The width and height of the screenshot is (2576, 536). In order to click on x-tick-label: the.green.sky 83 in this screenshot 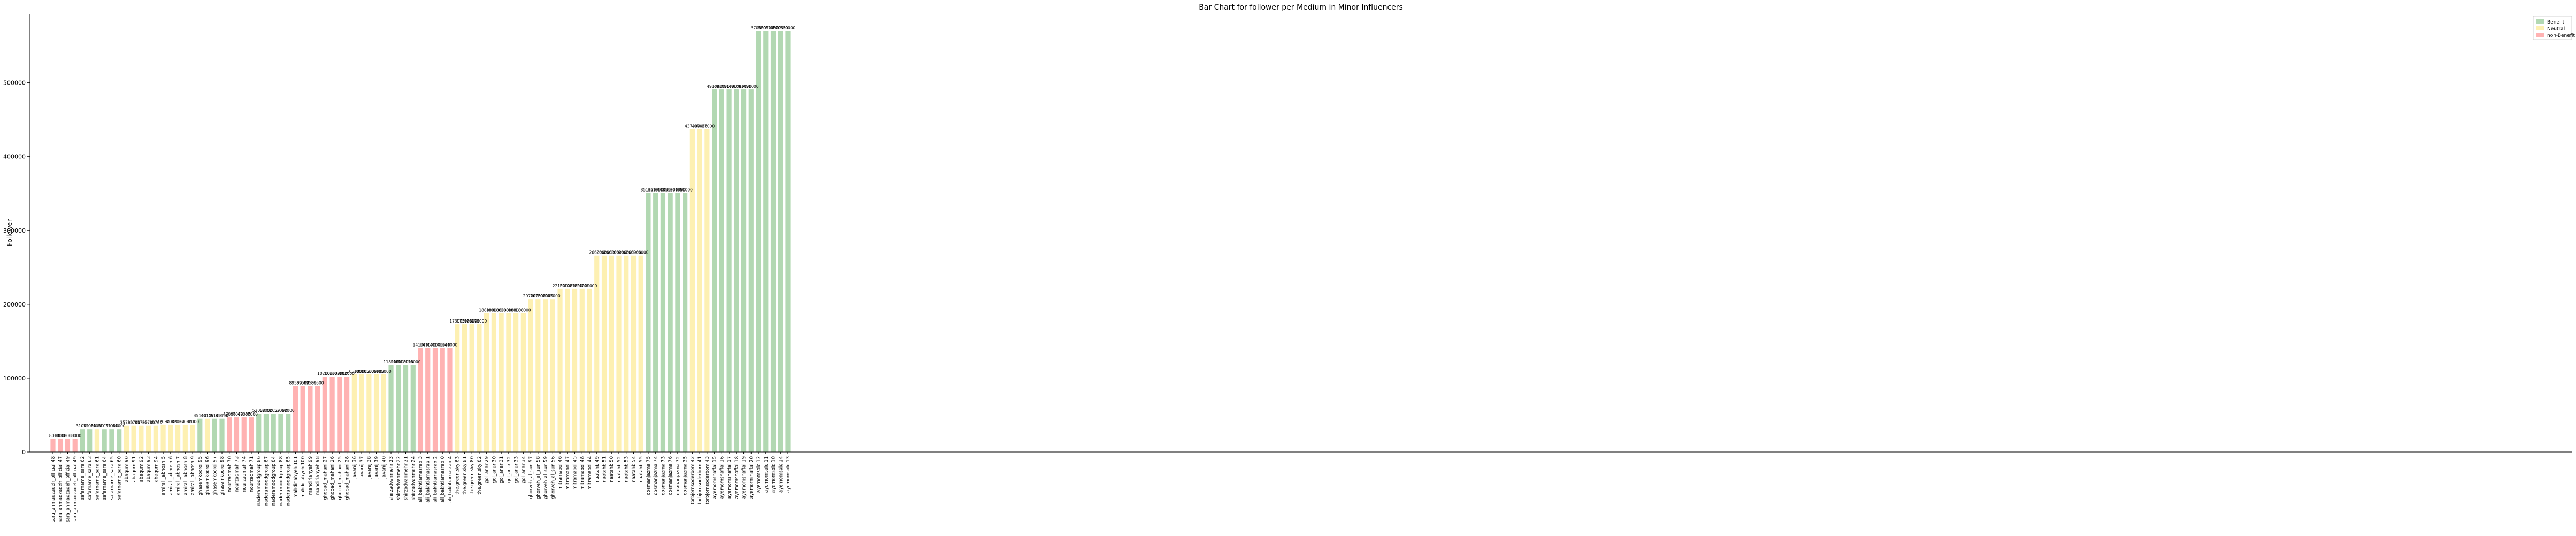, I will do `click(458, 475)`.